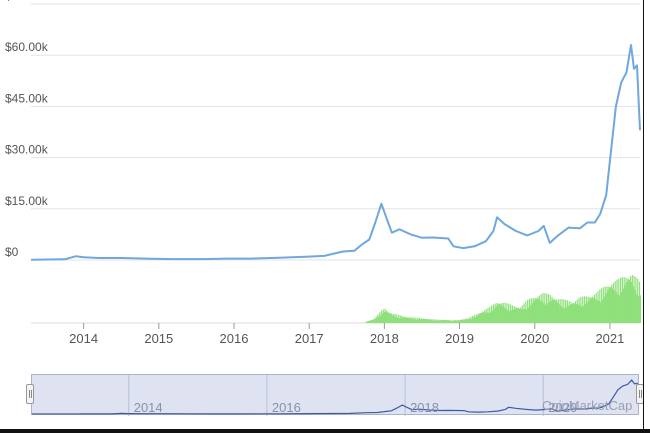  I want to click on x-axis: 2014 2015 2016 2017 2018 2019 2020 2021, so click(346, 334).